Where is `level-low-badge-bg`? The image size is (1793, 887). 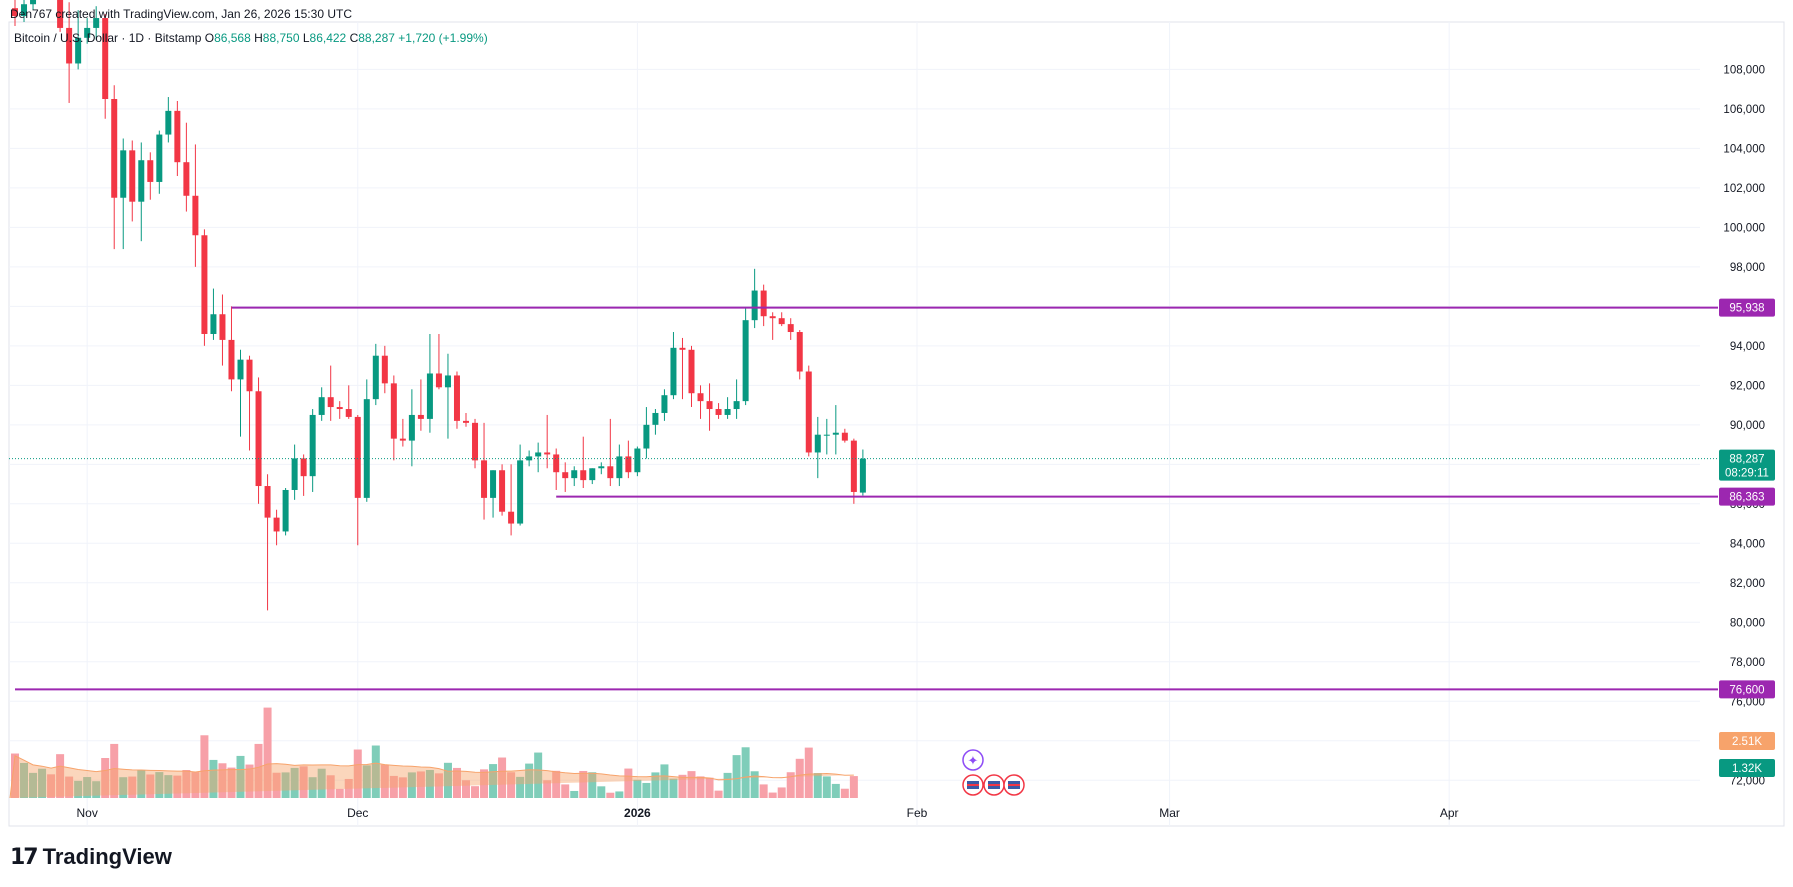 level-low-badge-bg is located at coordinates (1747, 496).